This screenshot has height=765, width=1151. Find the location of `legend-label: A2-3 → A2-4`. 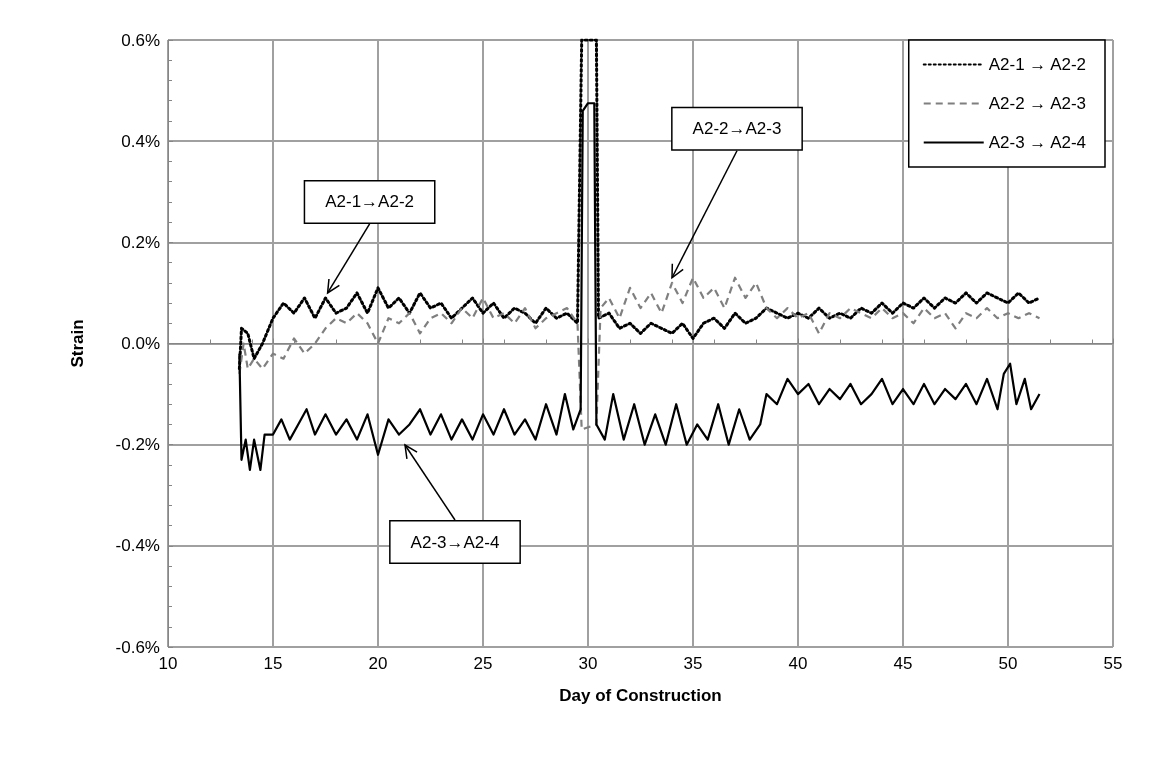

legend-label: A2-3 → A2-4 is located at coordinates (1037, 142).